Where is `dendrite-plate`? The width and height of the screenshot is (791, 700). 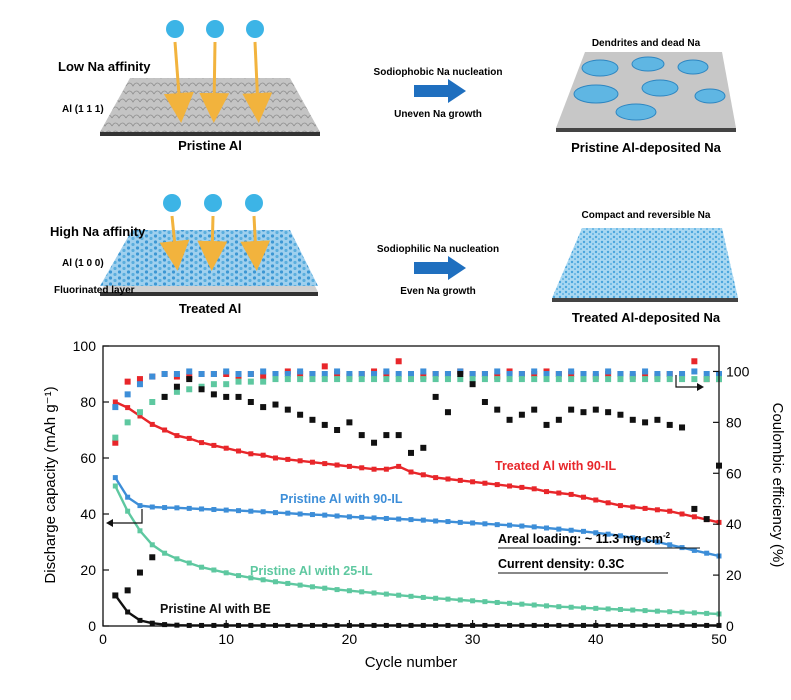 dendrite-plate is located at coordinates (646, 92).